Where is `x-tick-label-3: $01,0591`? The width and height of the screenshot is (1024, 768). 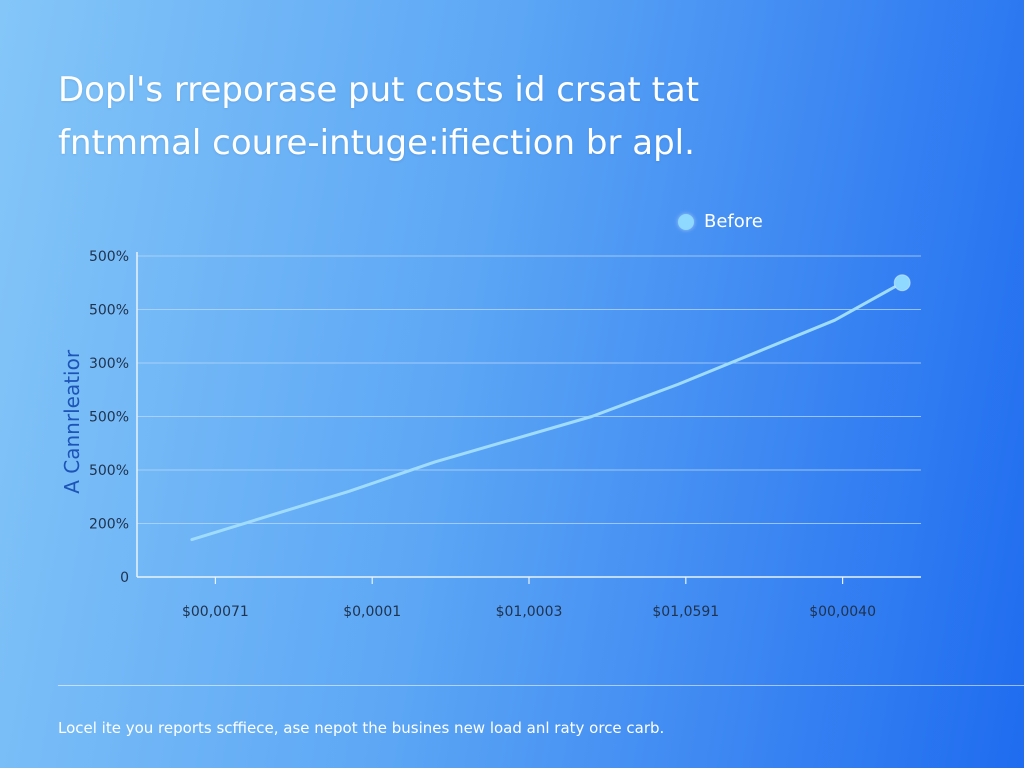 x-tick-label-3: $01,0591 is located at coordinates (685, 612).